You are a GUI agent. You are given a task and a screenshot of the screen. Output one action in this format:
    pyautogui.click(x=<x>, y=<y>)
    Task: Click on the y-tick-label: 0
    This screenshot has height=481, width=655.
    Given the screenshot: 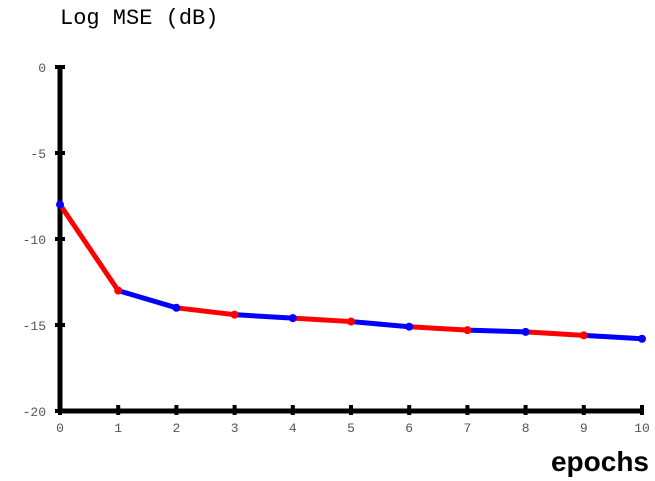 What is the action you would take?
    pyautogui.click(x=42, y=68)
    